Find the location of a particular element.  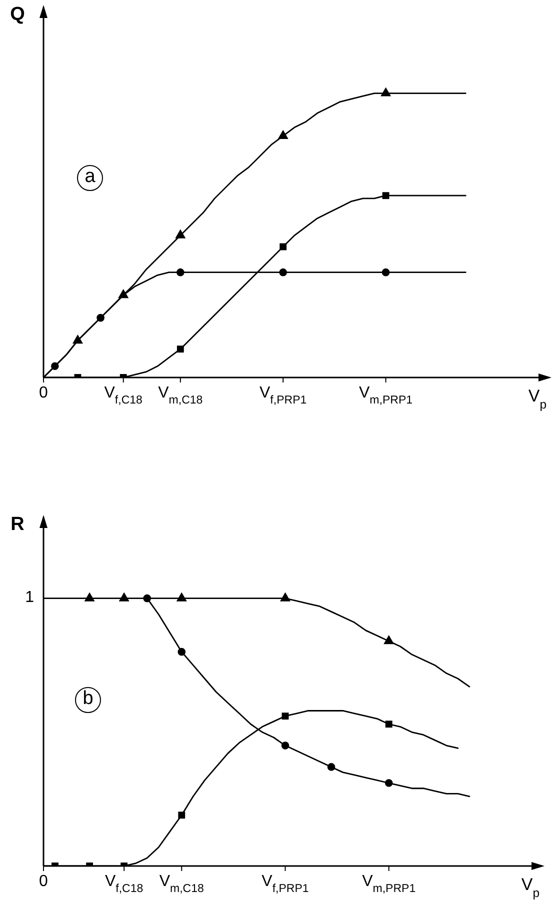

annotation: a is located at coordinates (90, 176).